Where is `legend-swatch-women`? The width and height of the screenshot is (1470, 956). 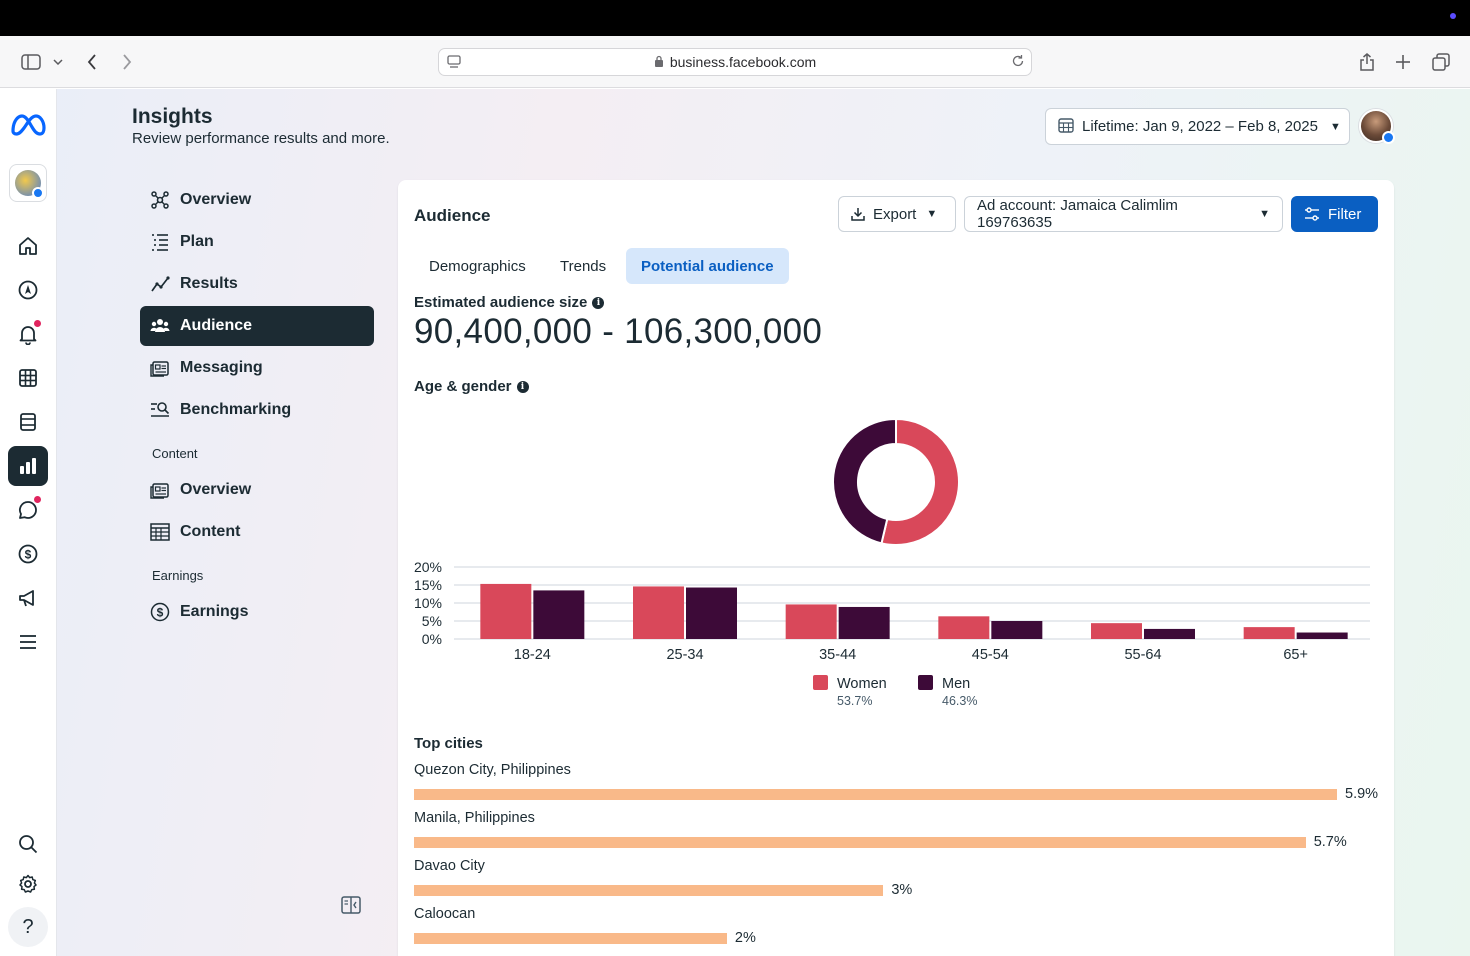 legend-swatch-women is located at coordinates (820, 682).